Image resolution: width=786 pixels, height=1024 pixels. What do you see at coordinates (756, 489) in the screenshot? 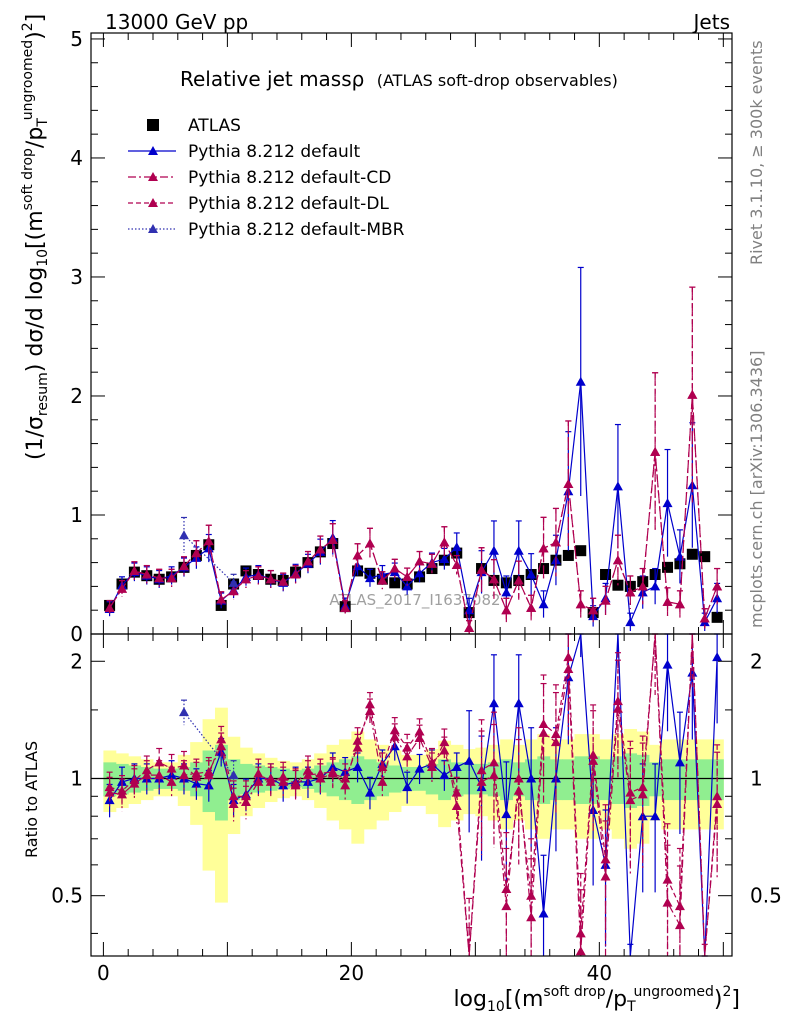
I see `mcplots-label: mcplots.cern.ch [arXiv:1306.3436]` at bounding box center [756, 489].